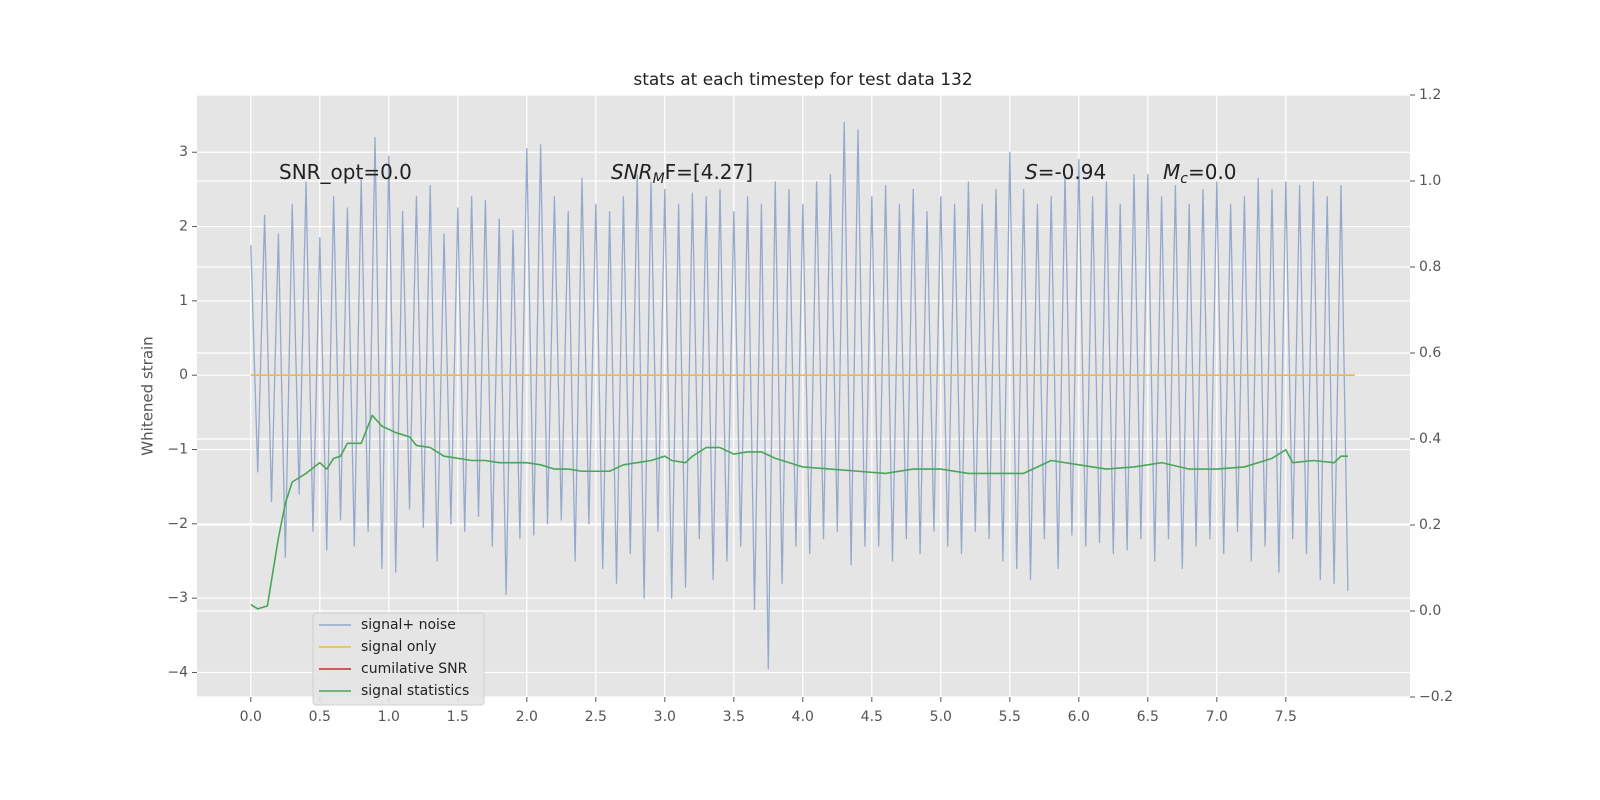 This screenshot has height=800, width=1600. I want to click on y-tick-label: 1, so click(183, 301).